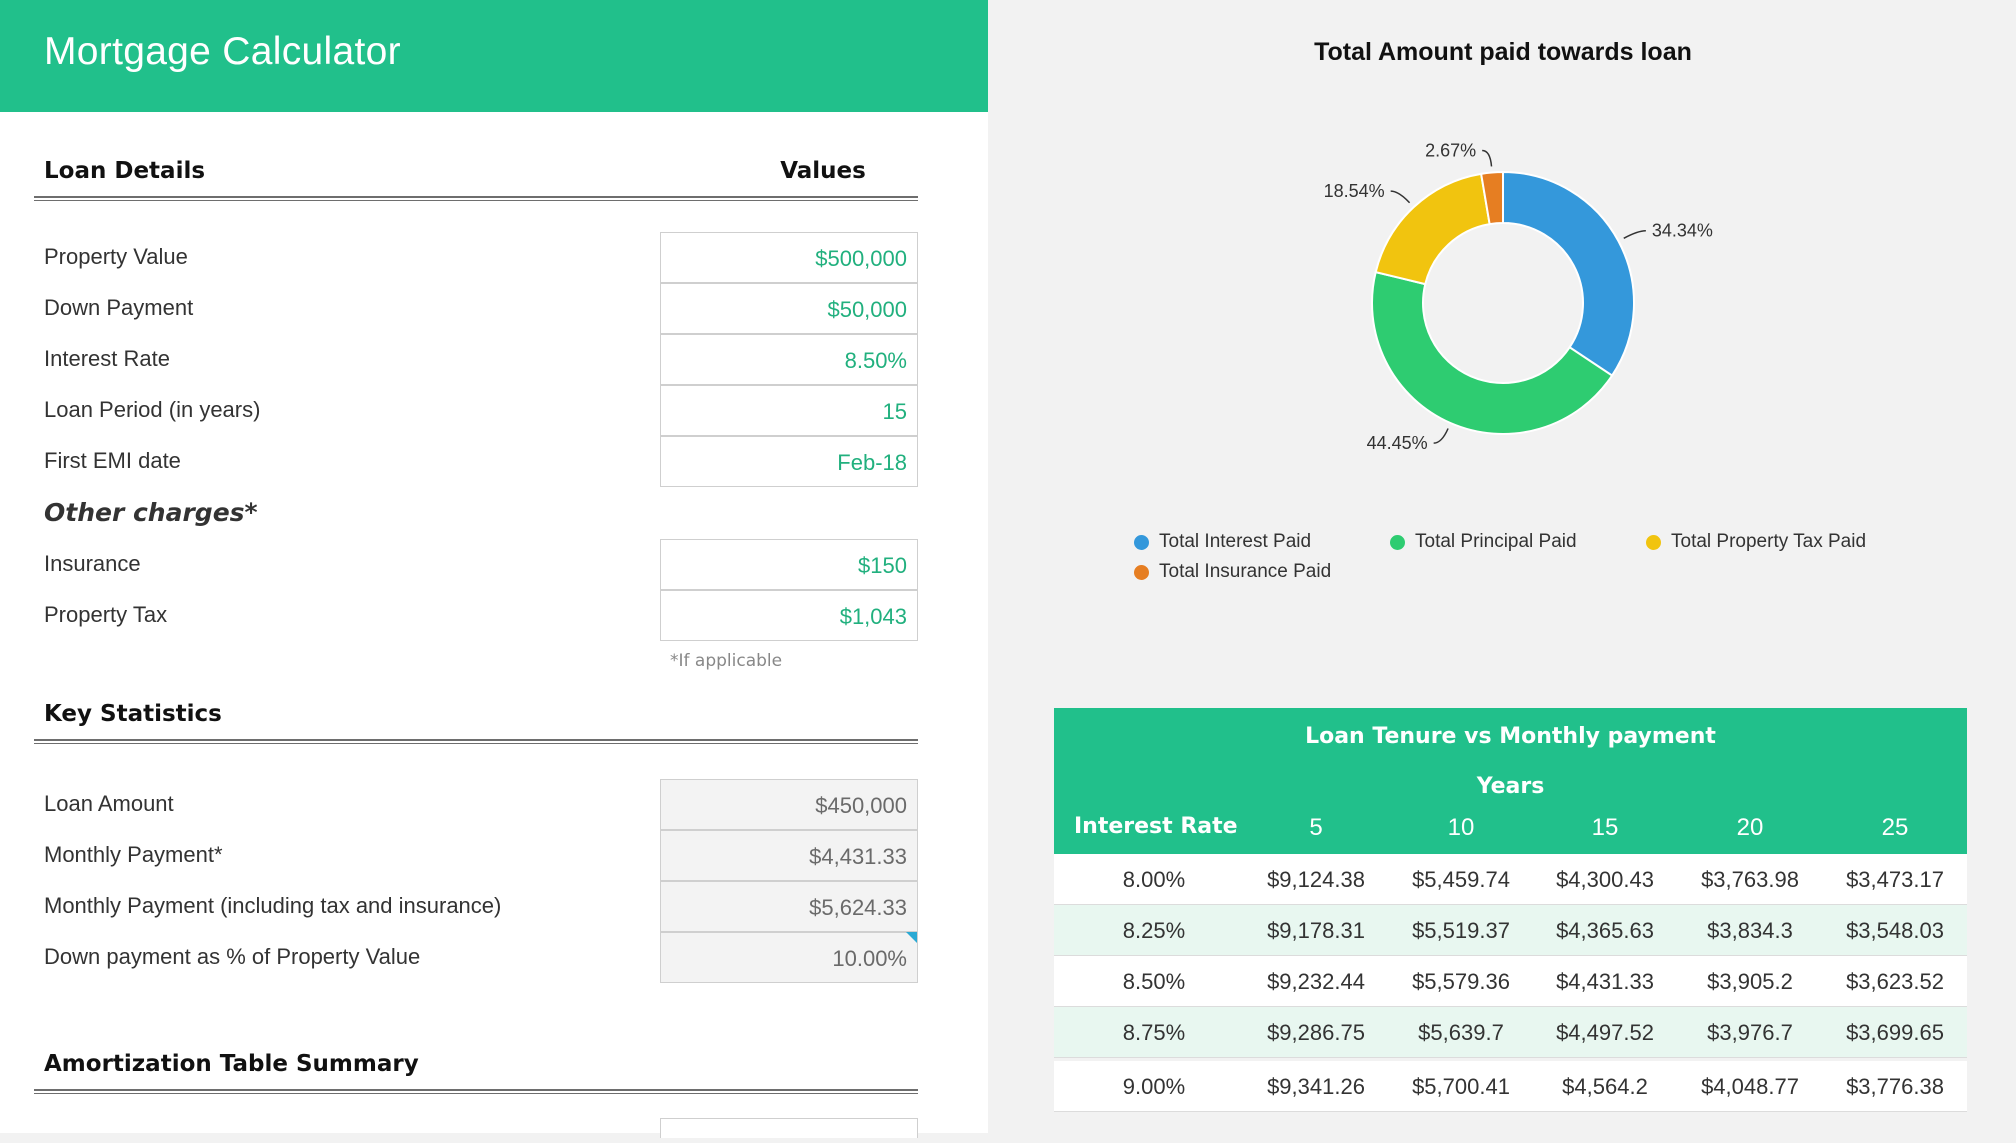 The width and height of the screenshot is (2016, 1143). I want to click on row-label: First EMI date, so click(112, 460).